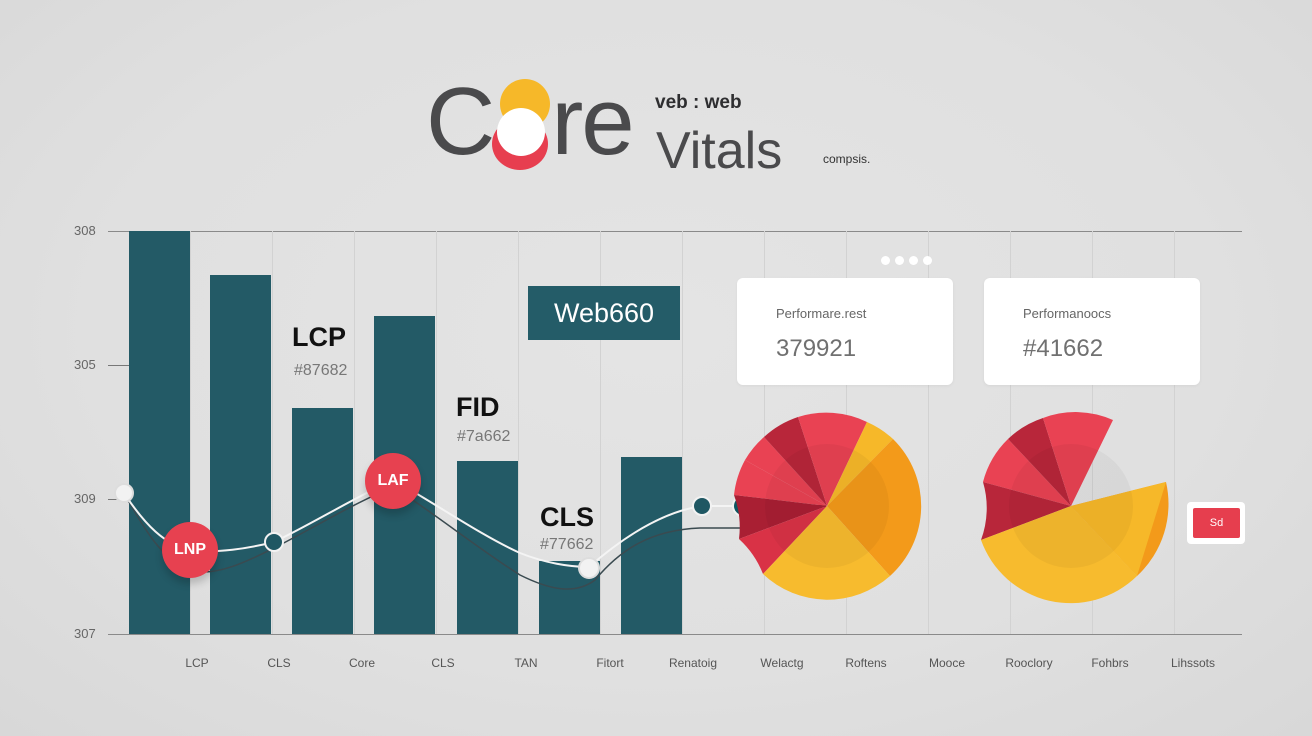 This screenshot has height=736, width=1312. I want to click on annotation-lcp-label: LCP, so click(319, 337).